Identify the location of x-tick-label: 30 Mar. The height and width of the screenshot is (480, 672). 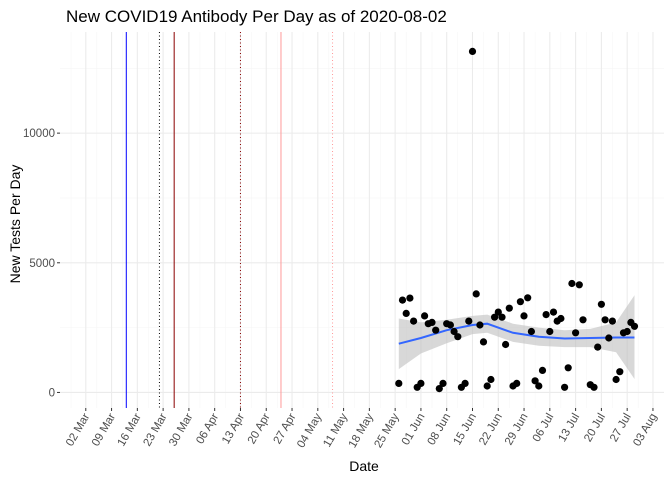
(181, 429).